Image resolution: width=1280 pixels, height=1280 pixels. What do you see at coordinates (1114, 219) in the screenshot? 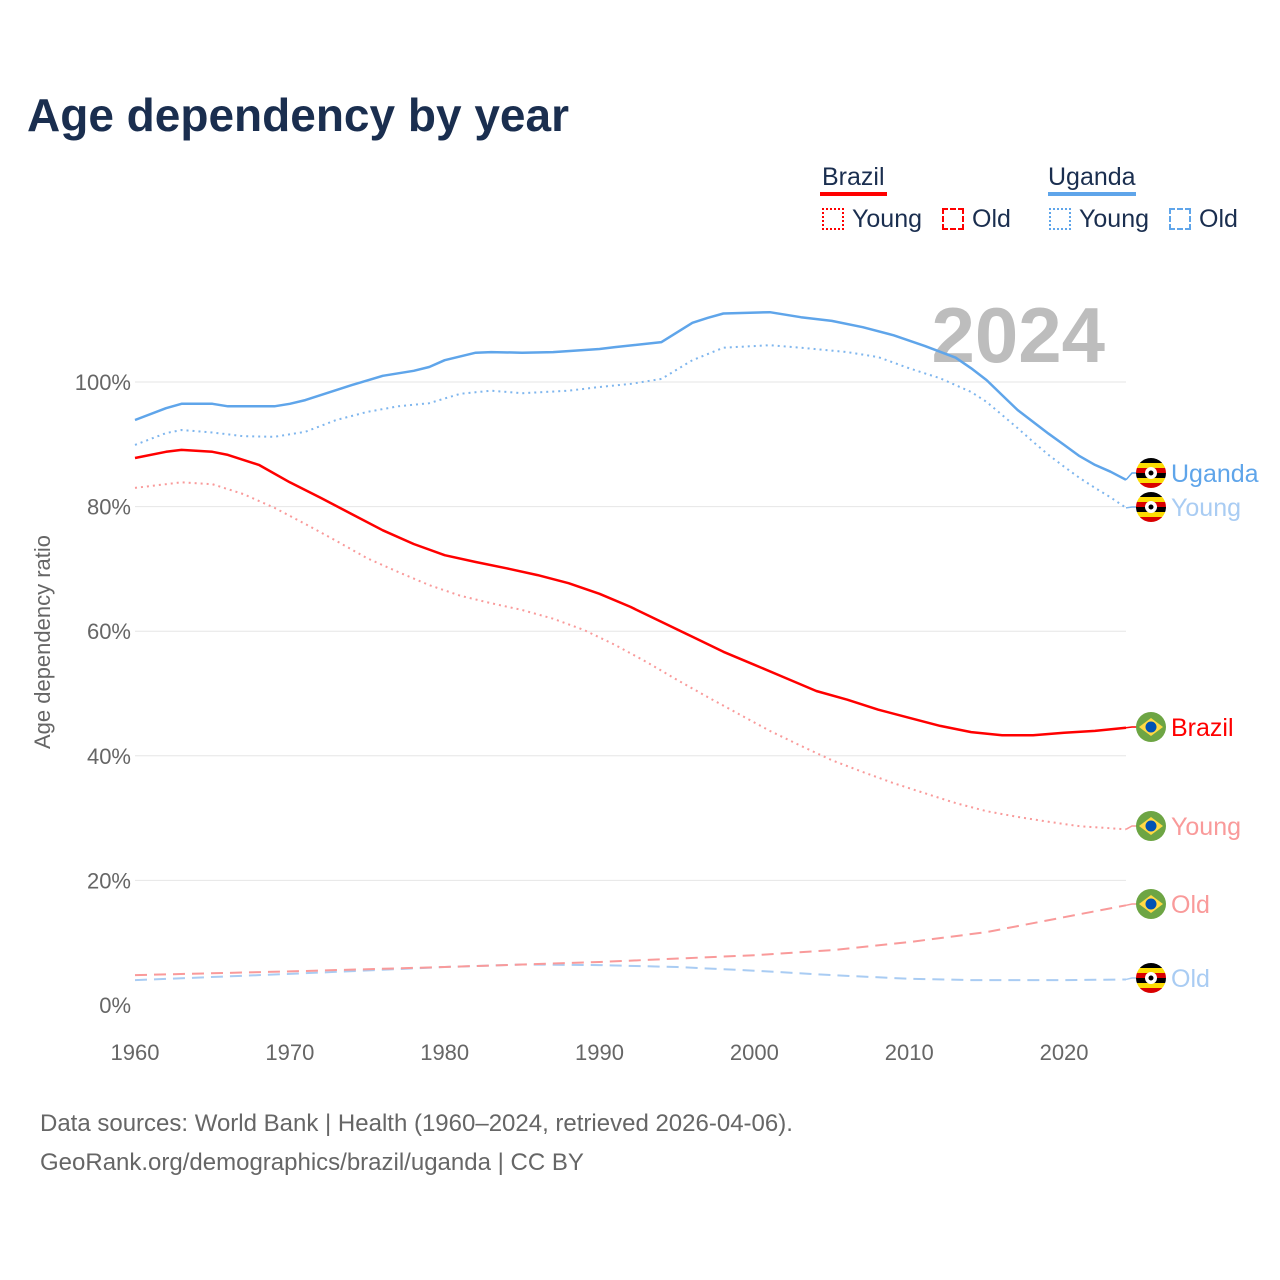
I see `legend-uganda-young: Young` at bounding box center [1114, 219].